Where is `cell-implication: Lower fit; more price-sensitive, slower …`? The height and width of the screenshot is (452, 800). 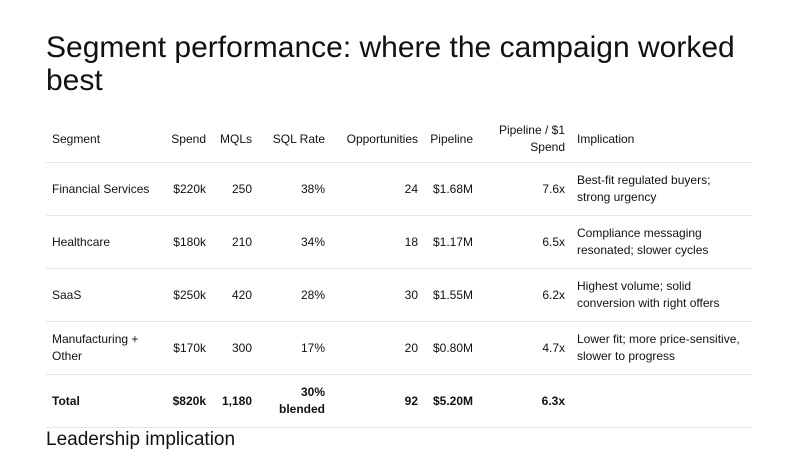
cell-implication: Lower fit; more price-sensitive, slower … is located at coordinates (661, 348).